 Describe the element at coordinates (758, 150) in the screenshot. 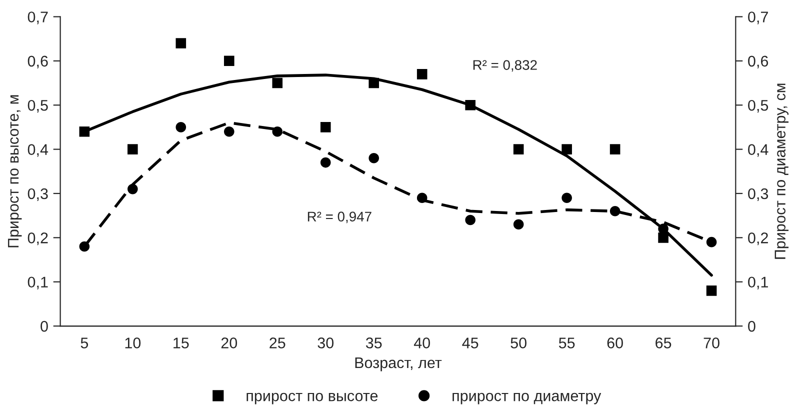

I see `y2-tick-label: 0,4` at that location.